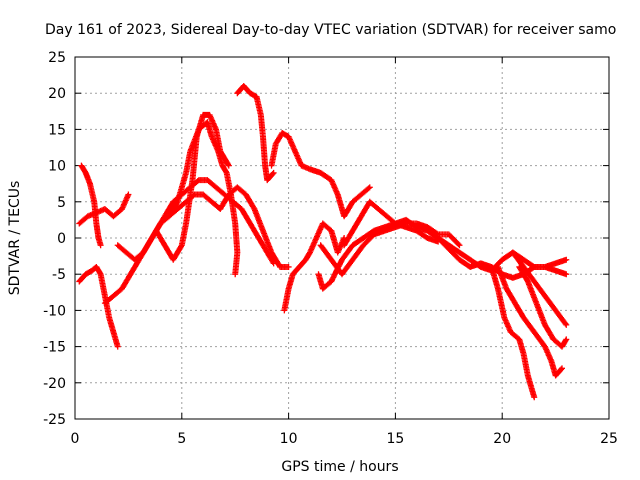 Image resolution: width=640 pixels, height=480 pixels. Describe the element at coordinates (54, 311) in the screenshot. I see `y-tick-label: -10` at that location.